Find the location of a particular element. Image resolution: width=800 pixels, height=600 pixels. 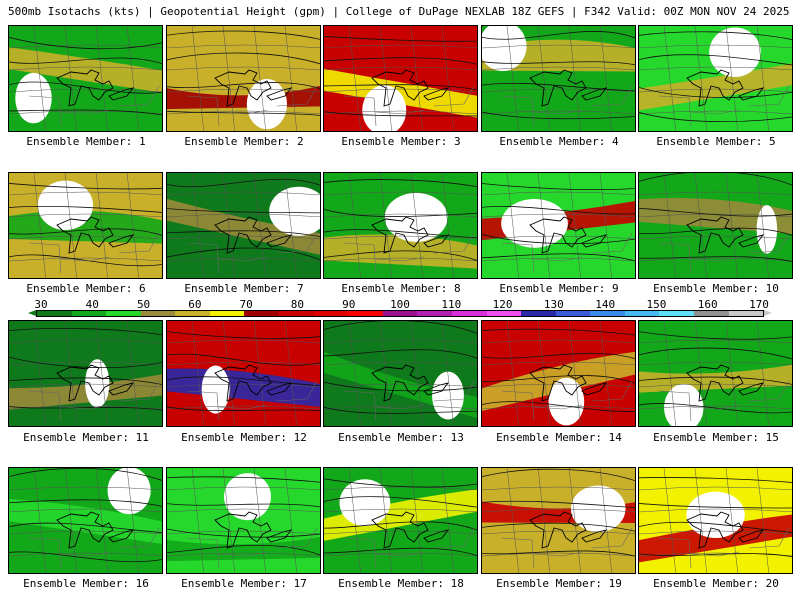

colorbar-tick-label: 160 is located at coordinates (707, 304).